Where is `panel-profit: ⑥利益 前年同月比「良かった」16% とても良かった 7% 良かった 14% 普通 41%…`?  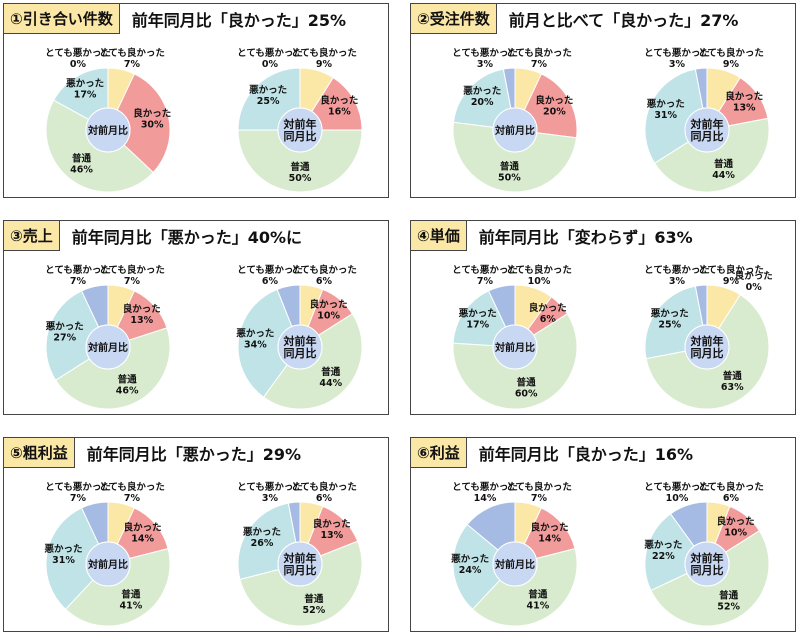 panel-profit: ⑥利益 前年同月比「良かった」16% とても良かった 7% 良かった 14% 普通 41%… is located at coordinates (603, 534).